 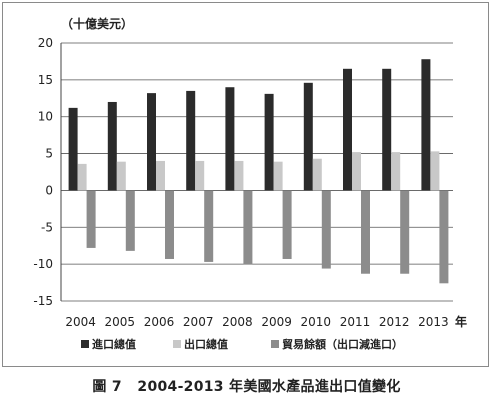 I want to click on figure-title: 2004-2013 年美國水產品進出口值變化, so click(x=269, y=387).